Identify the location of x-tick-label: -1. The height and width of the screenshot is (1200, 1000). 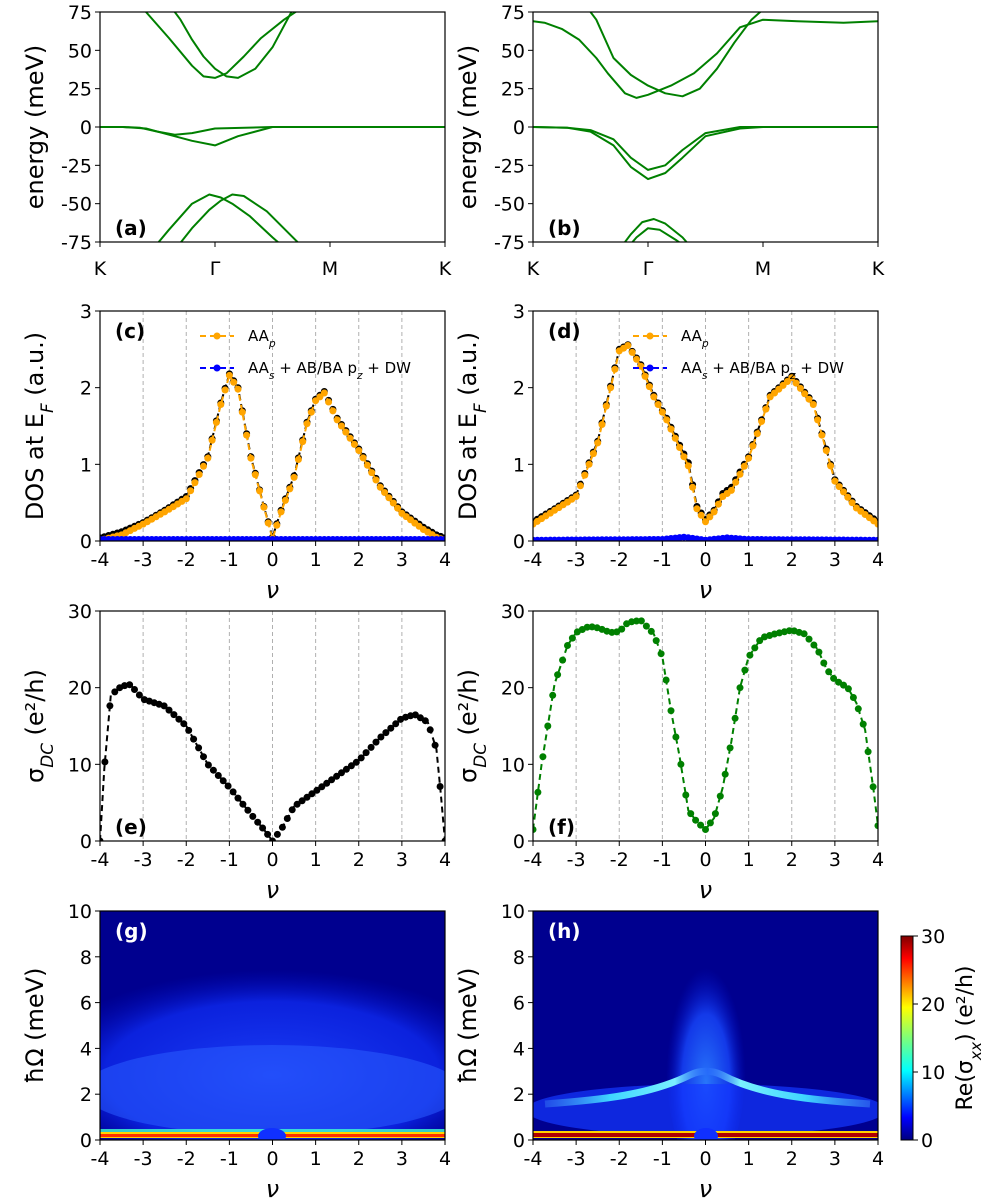
(229, 860).